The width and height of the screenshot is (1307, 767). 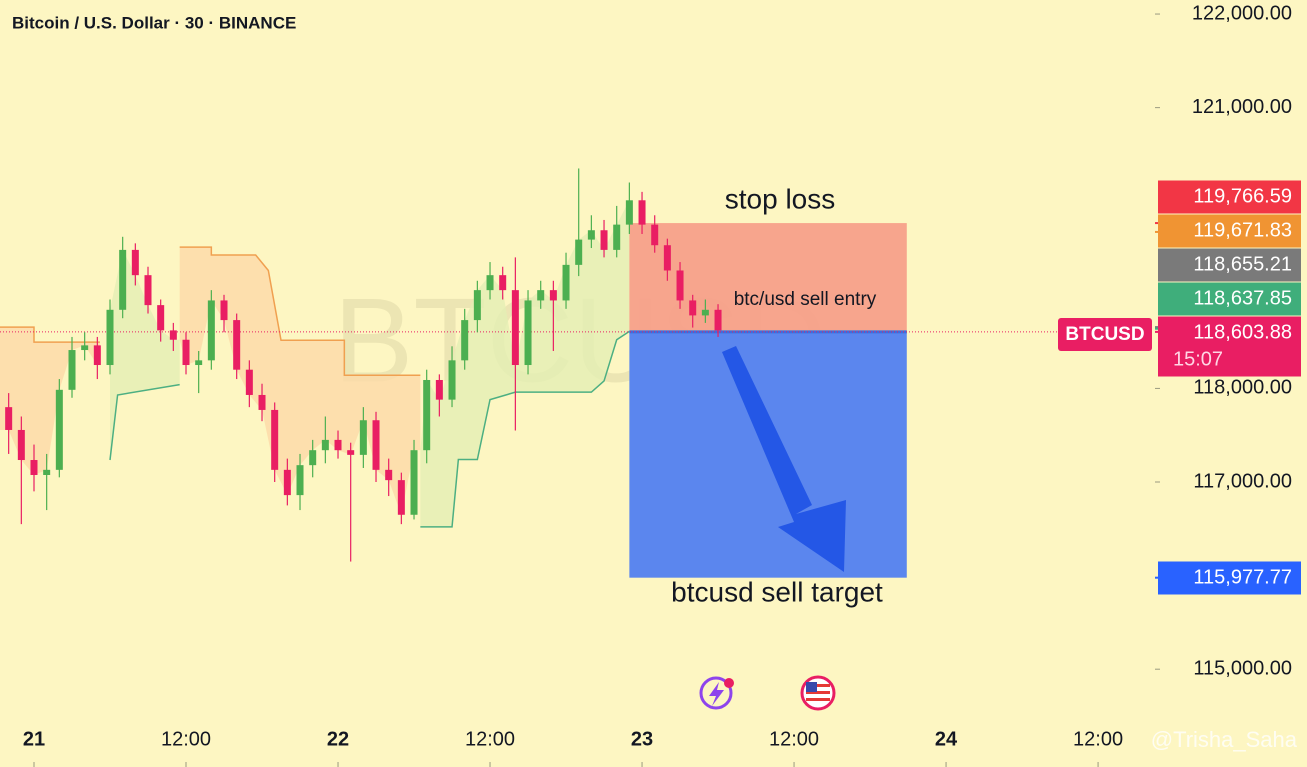 I want to click on icon-flag, so click(x=818, y=693).